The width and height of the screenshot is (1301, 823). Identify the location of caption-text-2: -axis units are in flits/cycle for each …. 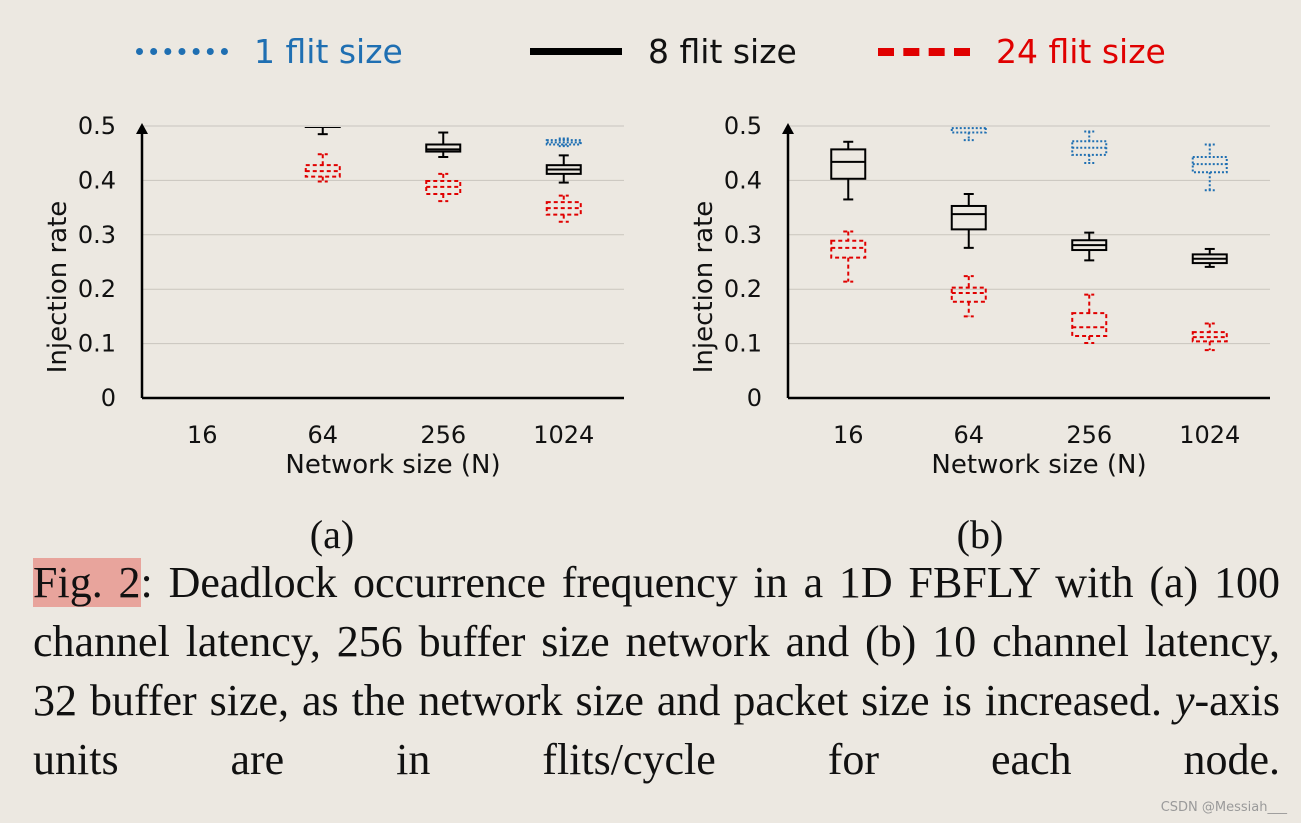
(656, 730).